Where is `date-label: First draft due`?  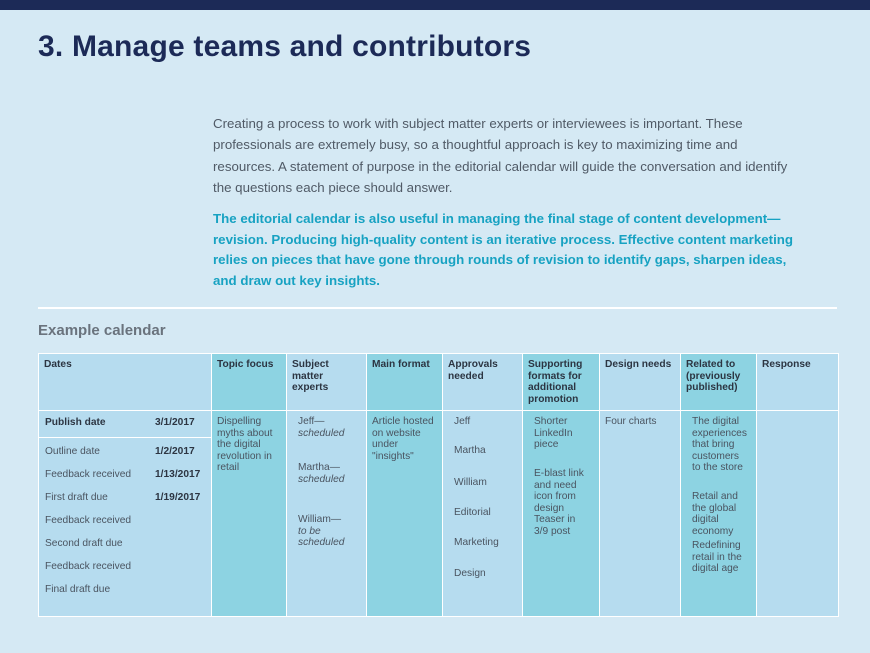 date-label: First draft due is located at coordinates (76, 497).